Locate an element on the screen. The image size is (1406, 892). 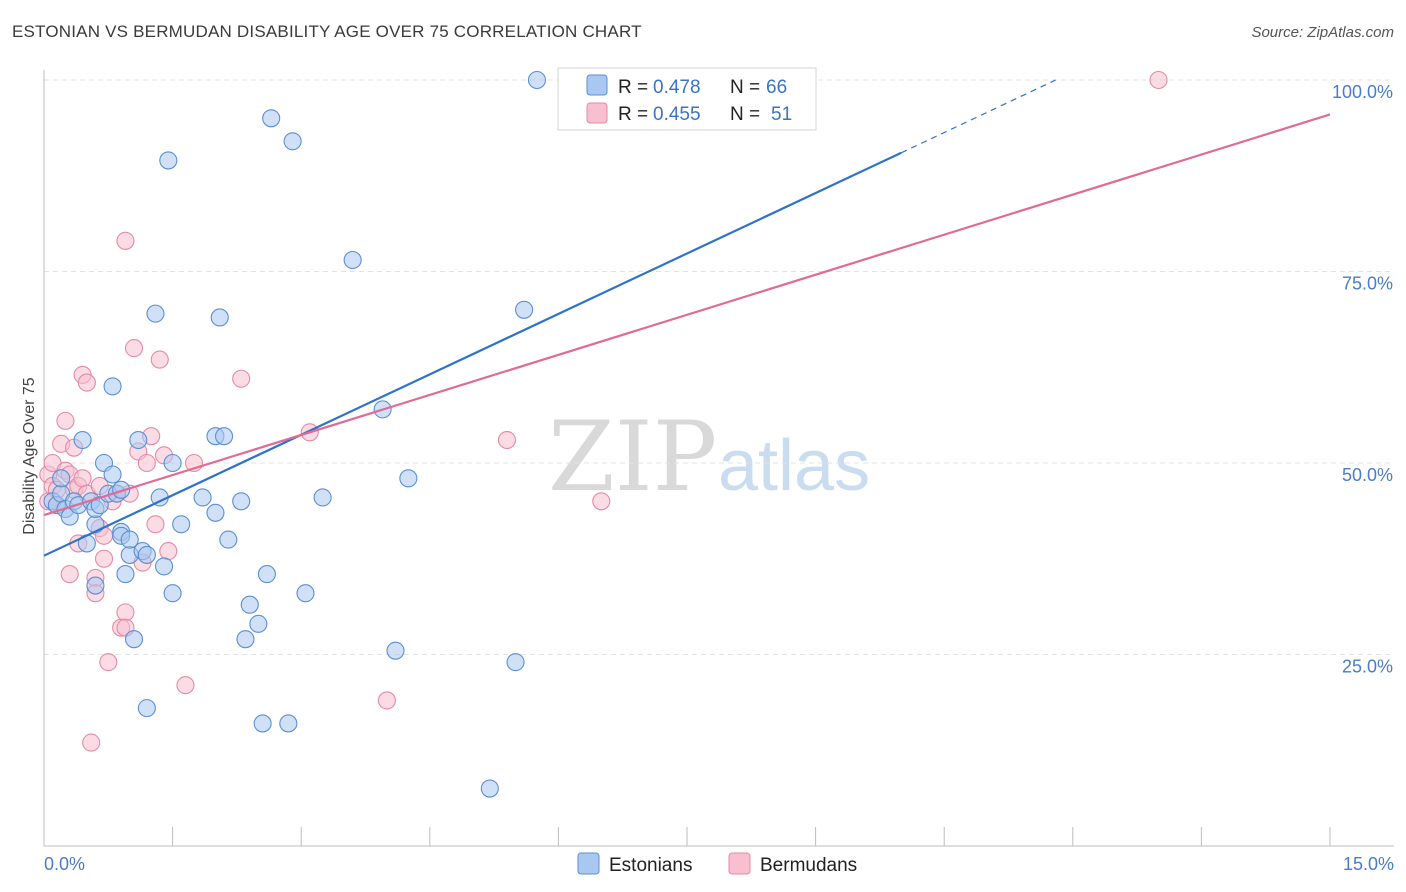
y-tick-label-75: 75.0% is located at coordinates (1367, 284).